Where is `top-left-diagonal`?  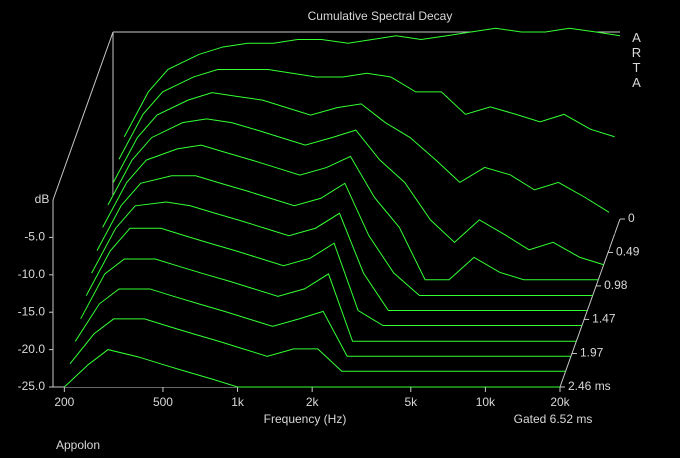
top-left-diagonal is located at coordinates (83, 116).